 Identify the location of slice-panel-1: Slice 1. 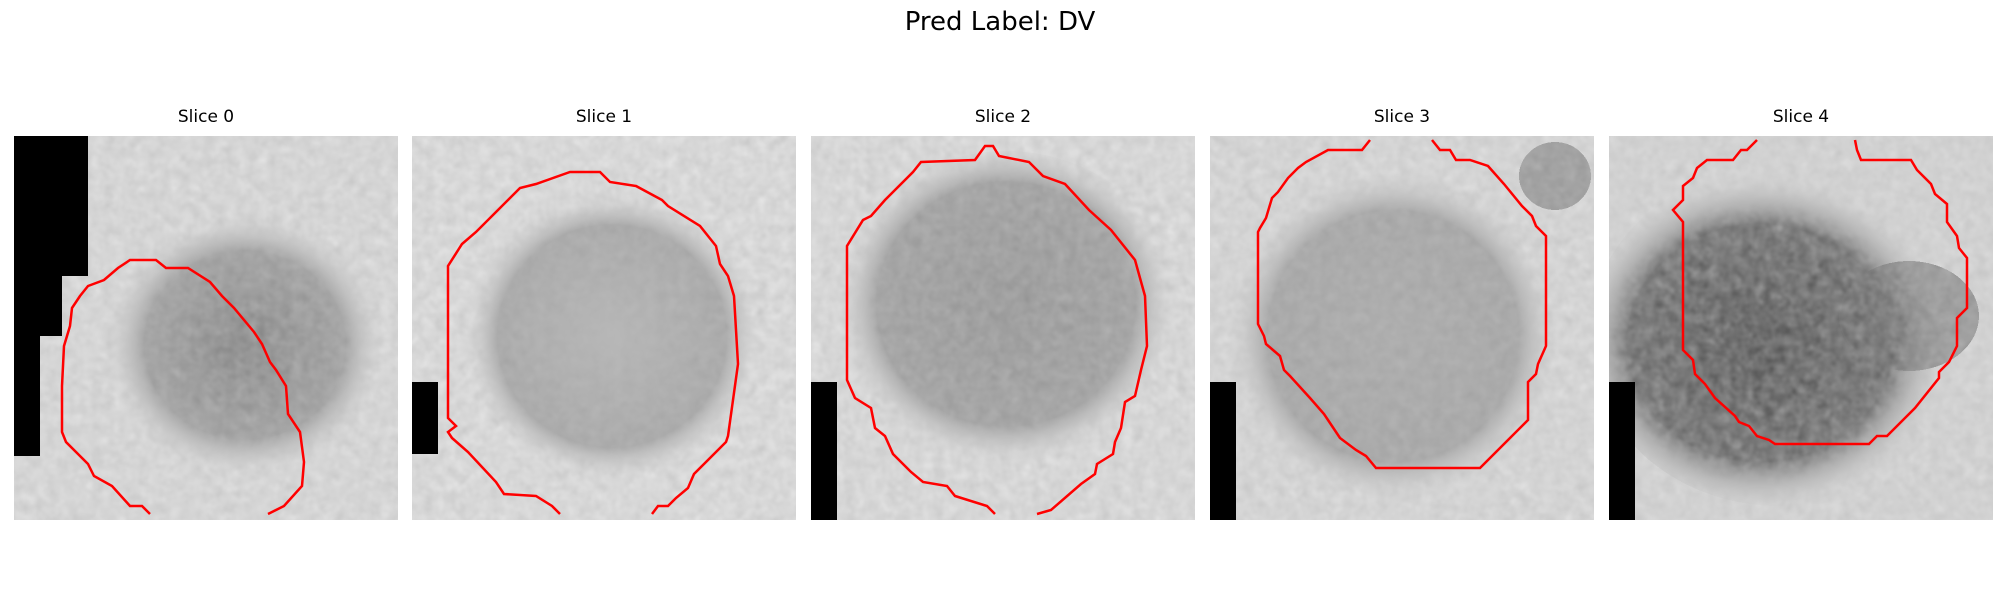
(604, 313).